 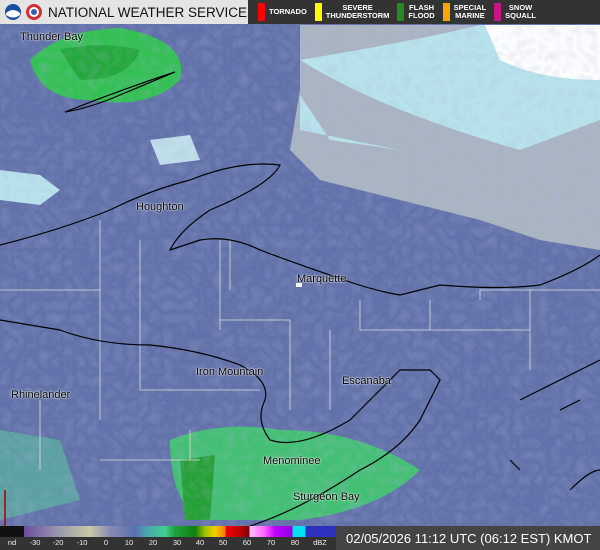 I want to click on warning-special-marine: SPECIAL MARINE, so click(x=464, y=12).